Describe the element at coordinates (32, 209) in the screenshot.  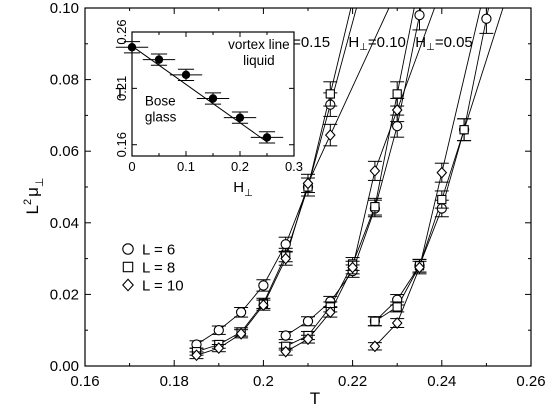
I see `main-y-label-main: L` at that location.